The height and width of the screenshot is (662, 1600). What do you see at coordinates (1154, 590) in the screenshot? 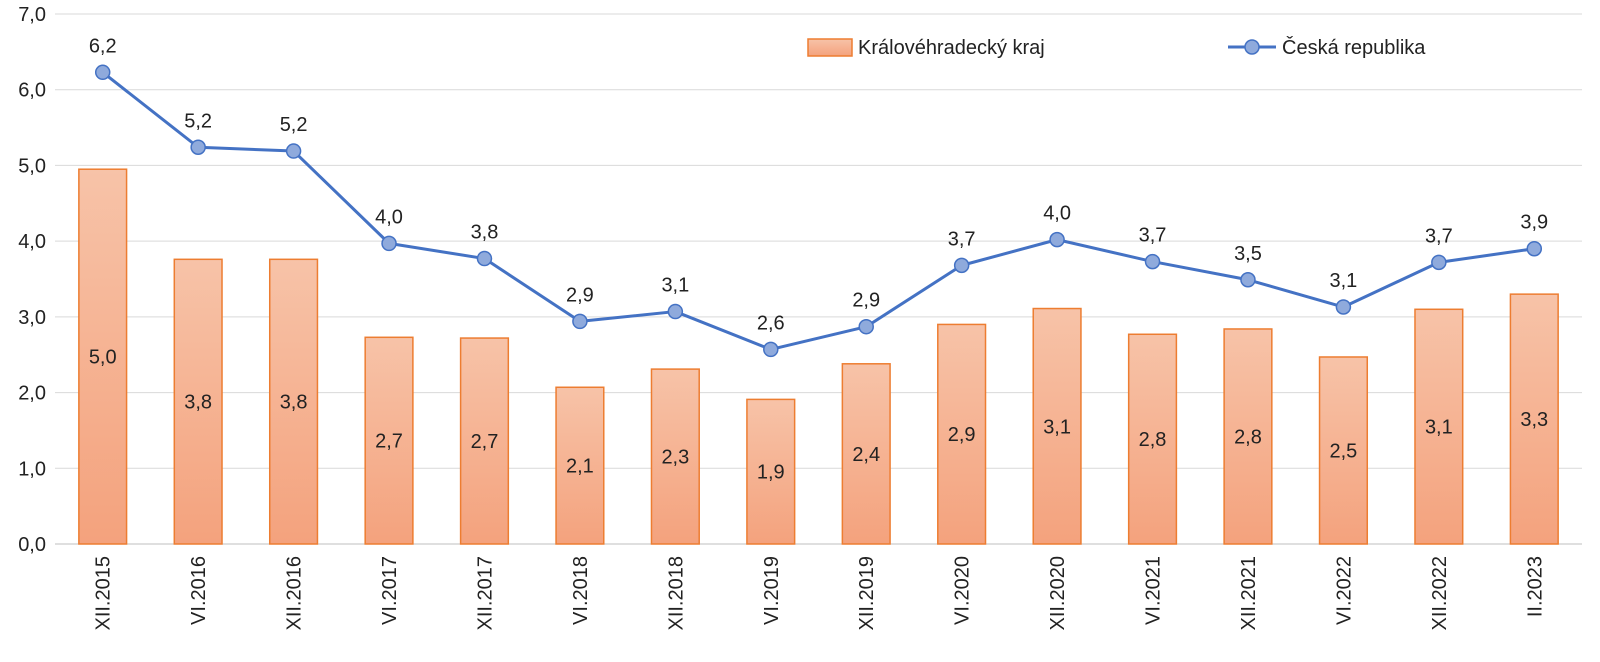
I see `x-tick-label: VI.2021` at bounding box center [1154, 590].